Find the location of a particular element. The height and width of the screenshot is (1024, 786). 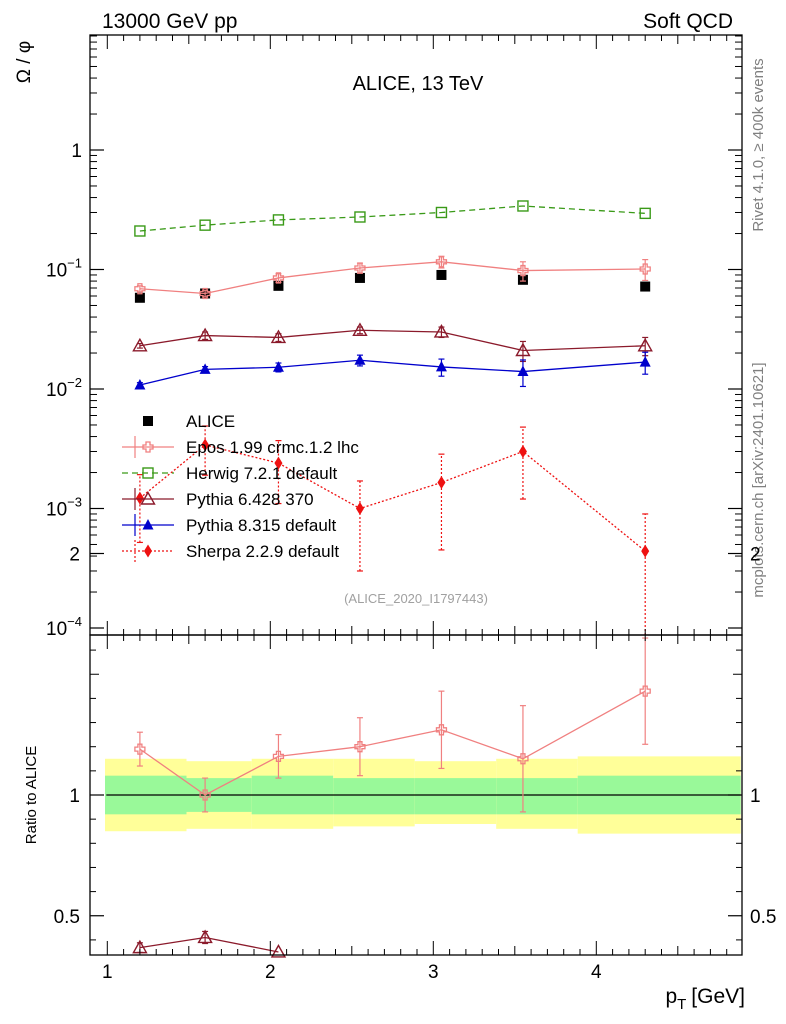

ratio-y-tick-label-right: 0.5 is located at coordinates (763, 917).